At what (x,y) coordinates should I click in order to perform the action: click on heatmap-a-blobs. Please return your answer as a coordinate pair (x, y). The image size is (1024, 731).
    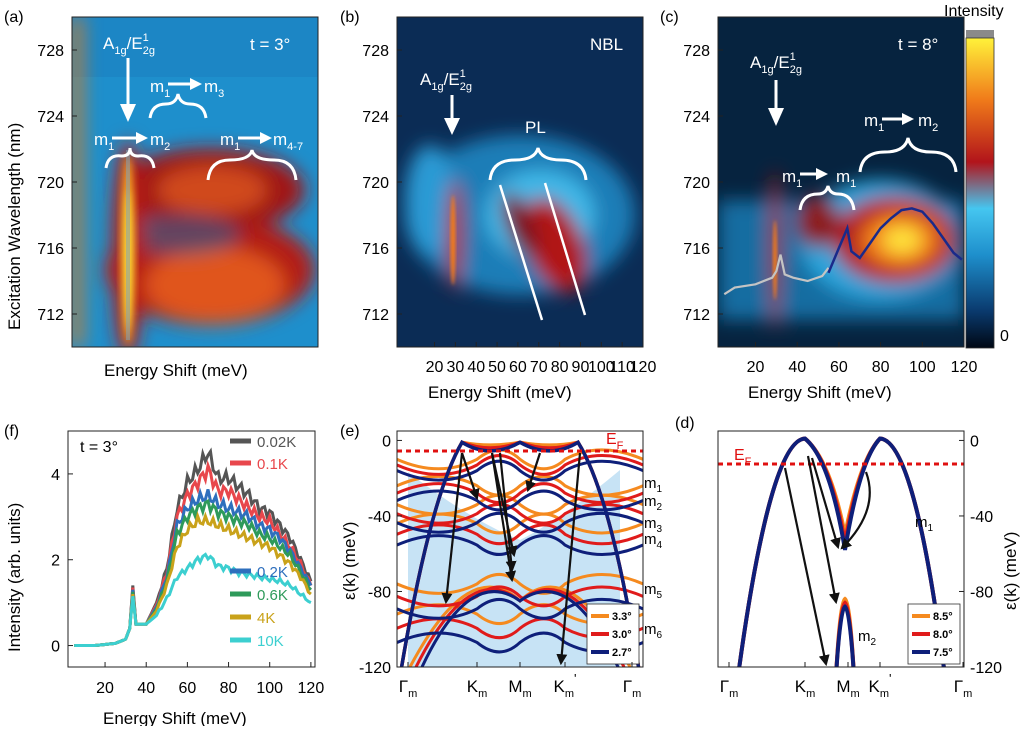
    Looking at the image, I should click on (193, 182).